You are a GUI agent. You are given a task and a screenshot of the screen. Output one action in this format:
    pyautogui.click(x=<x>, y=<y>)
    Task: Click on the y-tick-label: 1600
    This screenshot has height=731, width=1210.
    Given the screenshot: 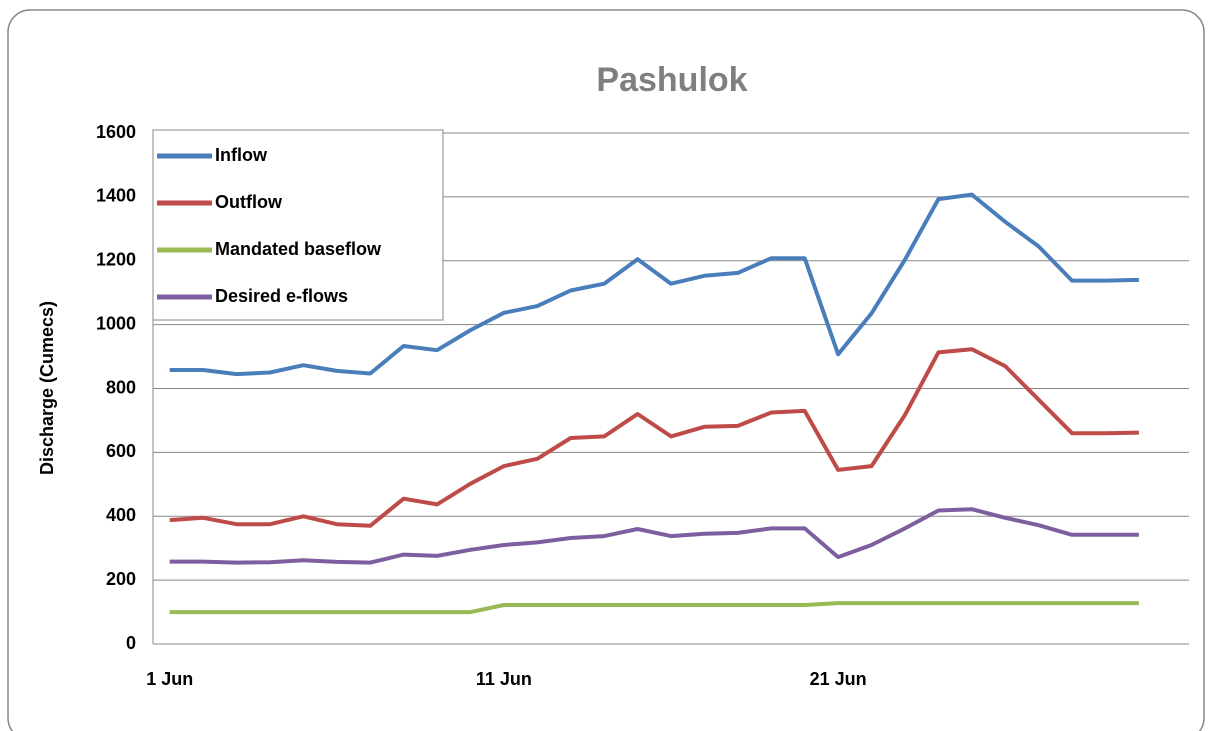 What is the action you would take?
    pyautogui.click(x=116, y=132)
    